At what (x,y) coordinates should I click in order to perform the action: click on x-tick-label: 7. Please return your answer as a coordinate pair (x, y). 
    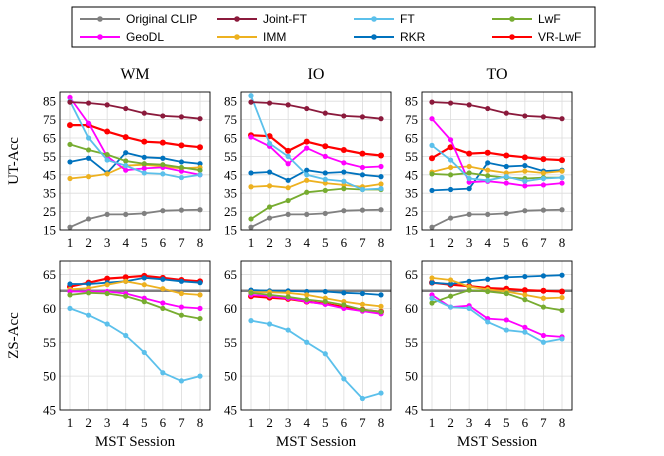
    Looking at the image, I should click on (543, 422).